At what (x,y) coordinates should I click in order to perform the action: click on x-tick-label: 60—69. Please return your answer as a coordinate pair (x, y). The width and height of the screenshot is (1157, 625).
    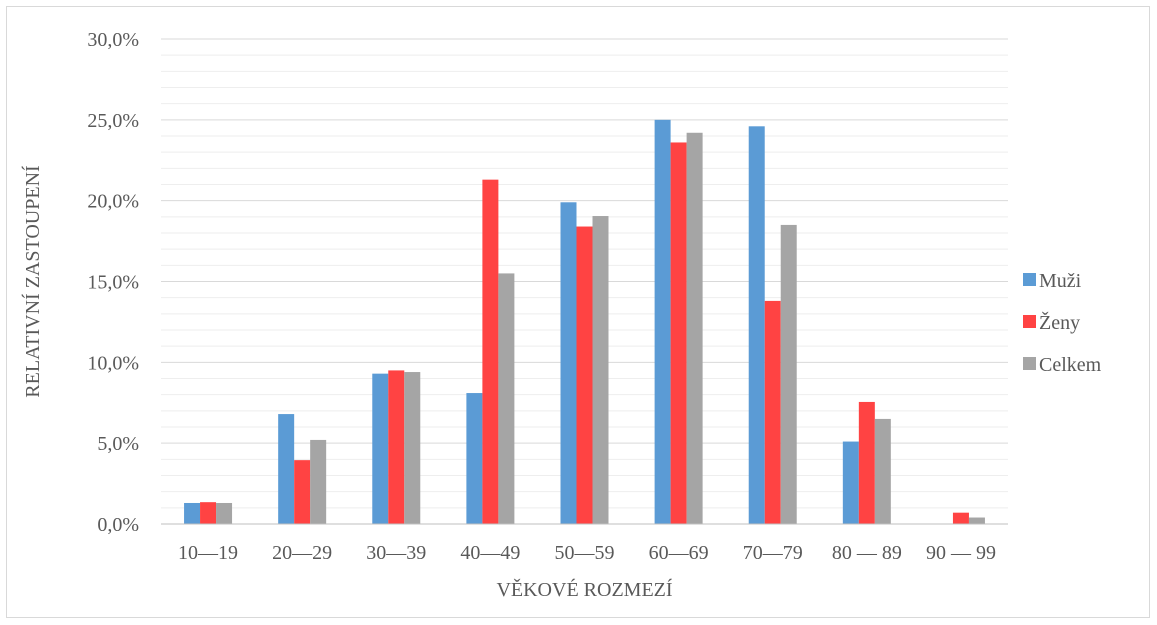
    Looking at the image, I should click on (679, 553).